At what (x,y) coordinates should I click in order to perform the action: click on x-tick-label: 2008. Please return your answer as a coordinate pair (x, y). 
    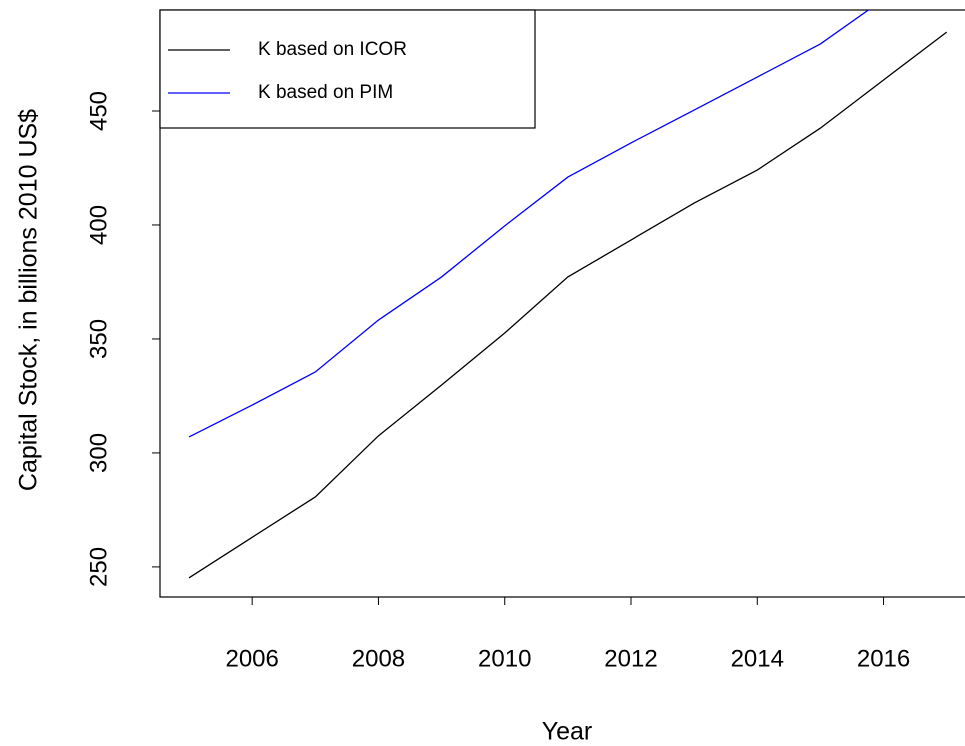
    Looking at the image, I should click on (378, 658).